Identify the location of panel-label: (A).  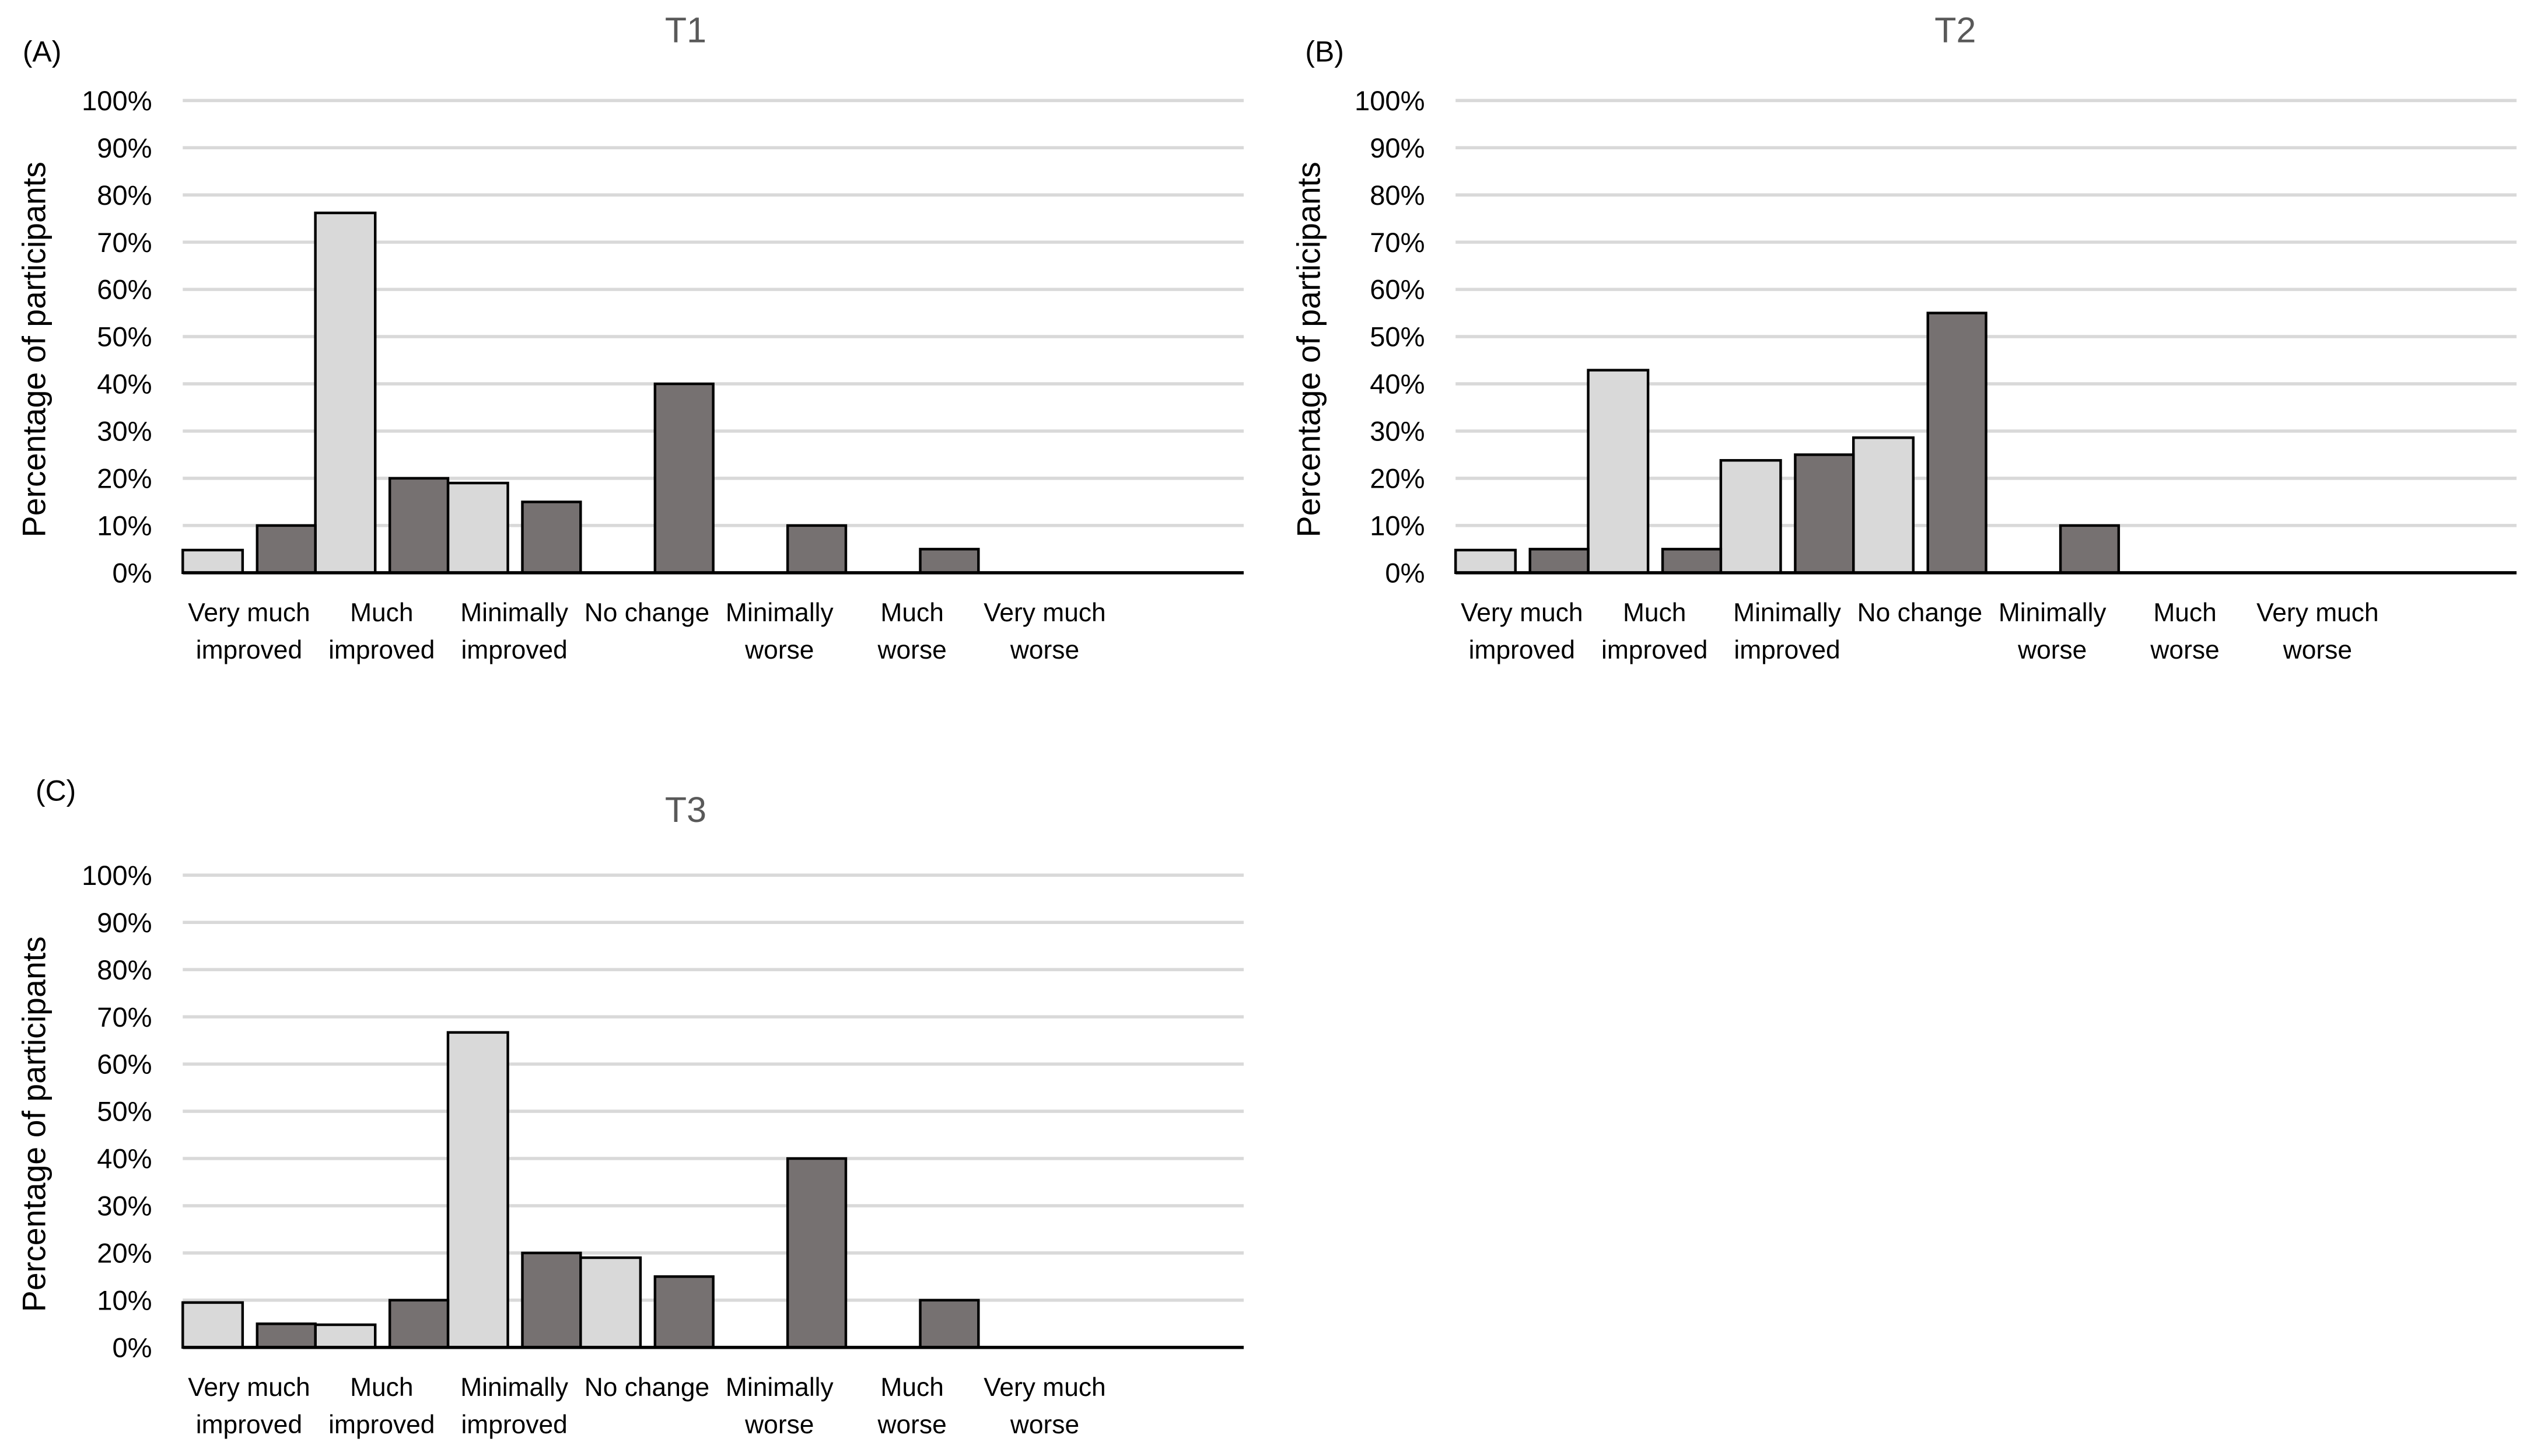
(42, 52).